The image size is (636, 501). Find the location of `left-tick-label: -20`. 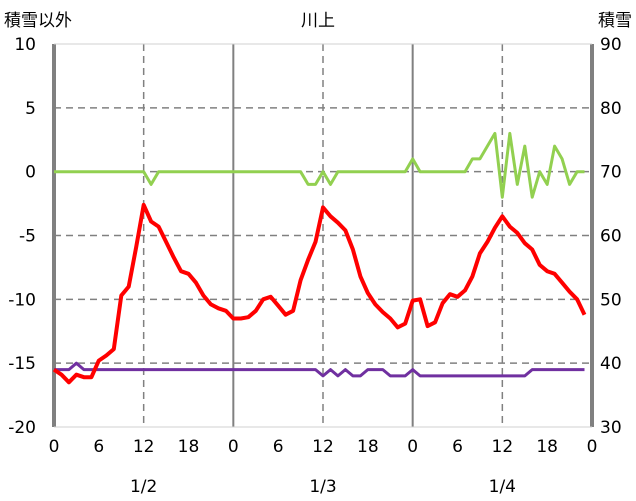

left-tick-label: -20 is located at coordinates (22, 428).